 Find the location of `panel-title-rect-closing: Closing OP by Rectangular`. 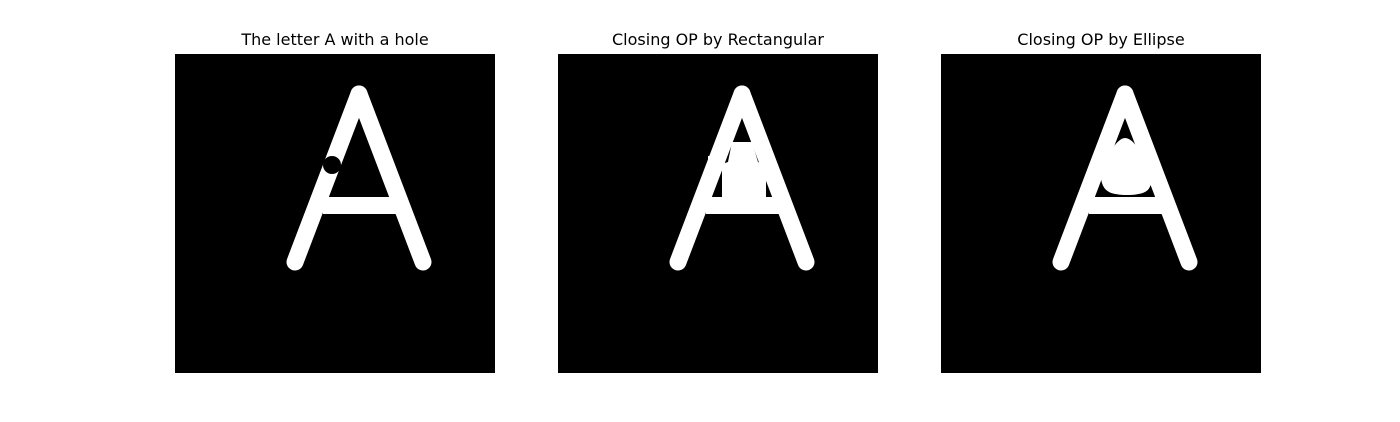

panel-title-rect-closing: Closing OP by Rectangular is located at coordinates (718, 39).